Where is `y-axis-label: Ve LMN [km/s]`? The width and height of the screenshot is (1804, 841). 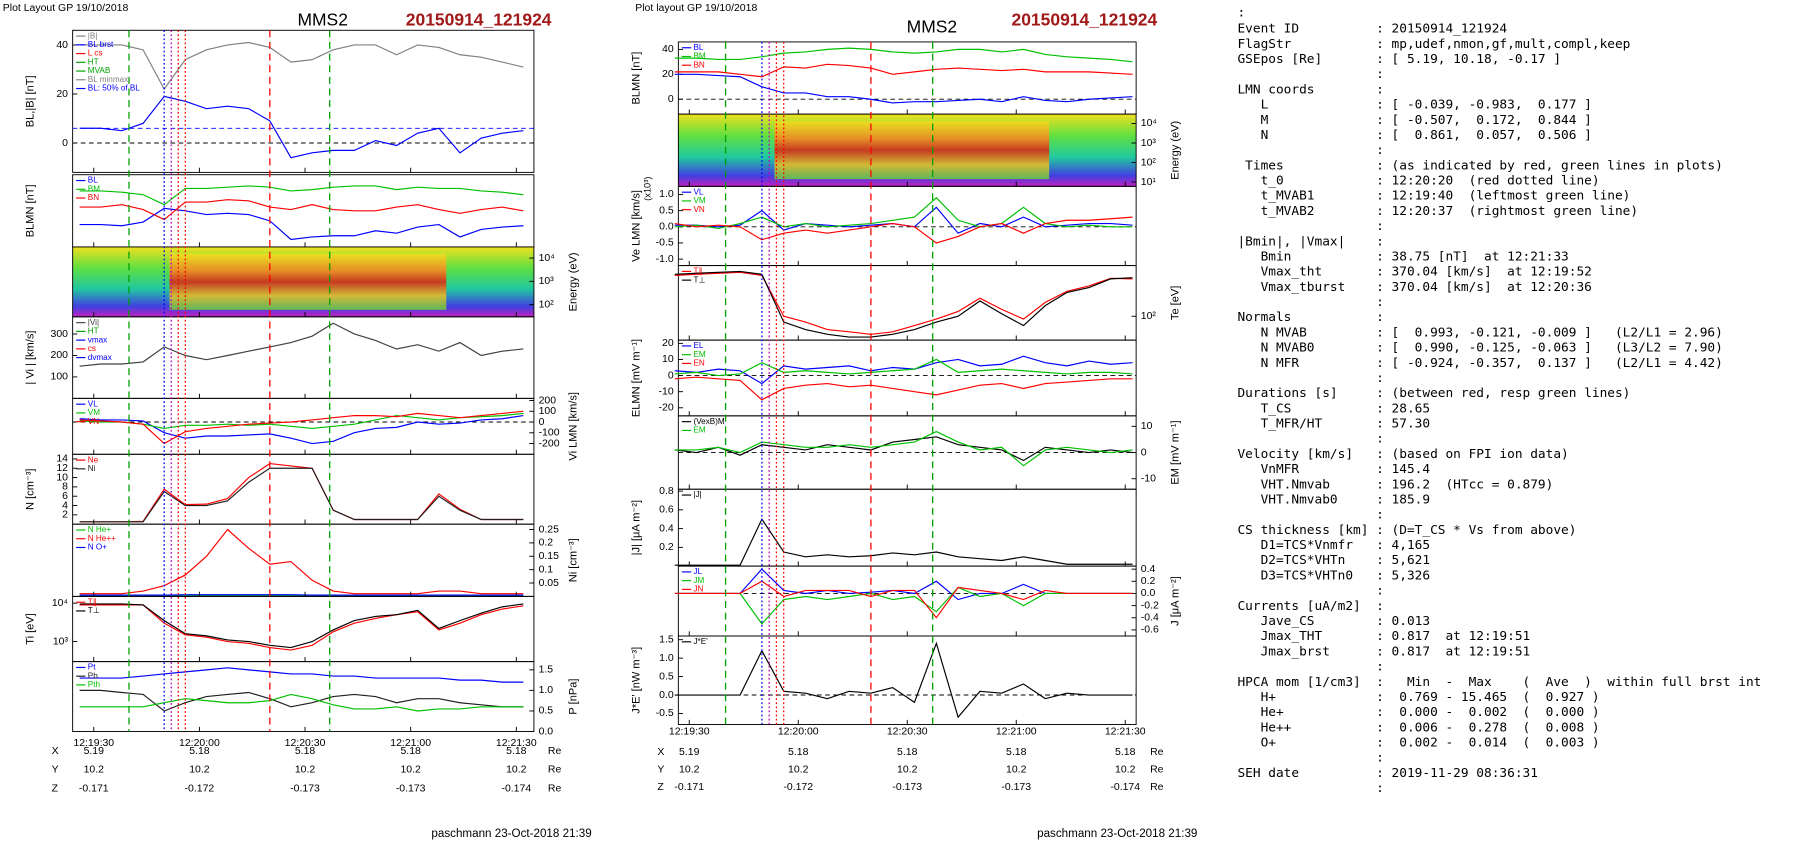
y-axis-label: Ve LMN [km/s] is located at coordinates (636, 226).